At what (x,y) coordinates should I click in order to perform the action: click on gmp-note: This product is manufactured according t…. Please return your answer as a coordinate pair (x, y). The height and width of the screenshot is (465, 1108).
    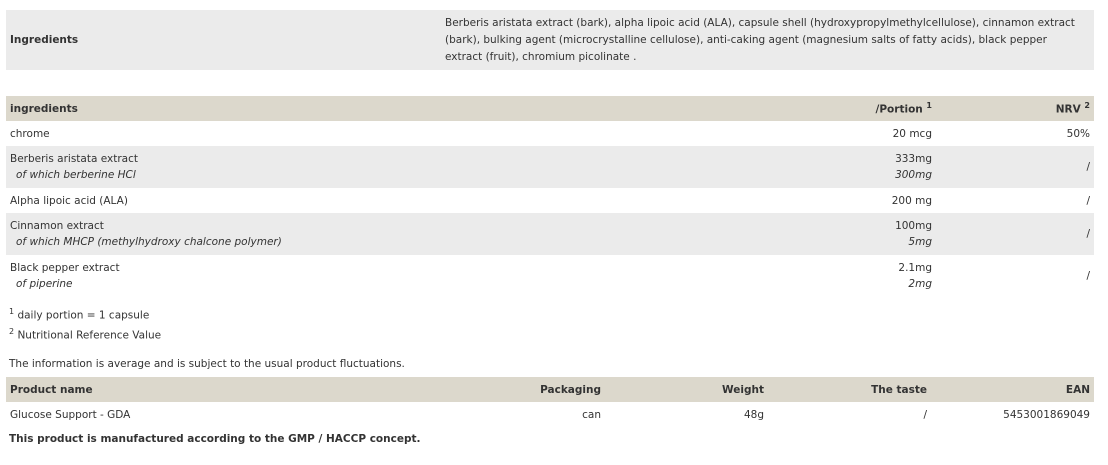
    Looking at the image, I should click on (215, 439).